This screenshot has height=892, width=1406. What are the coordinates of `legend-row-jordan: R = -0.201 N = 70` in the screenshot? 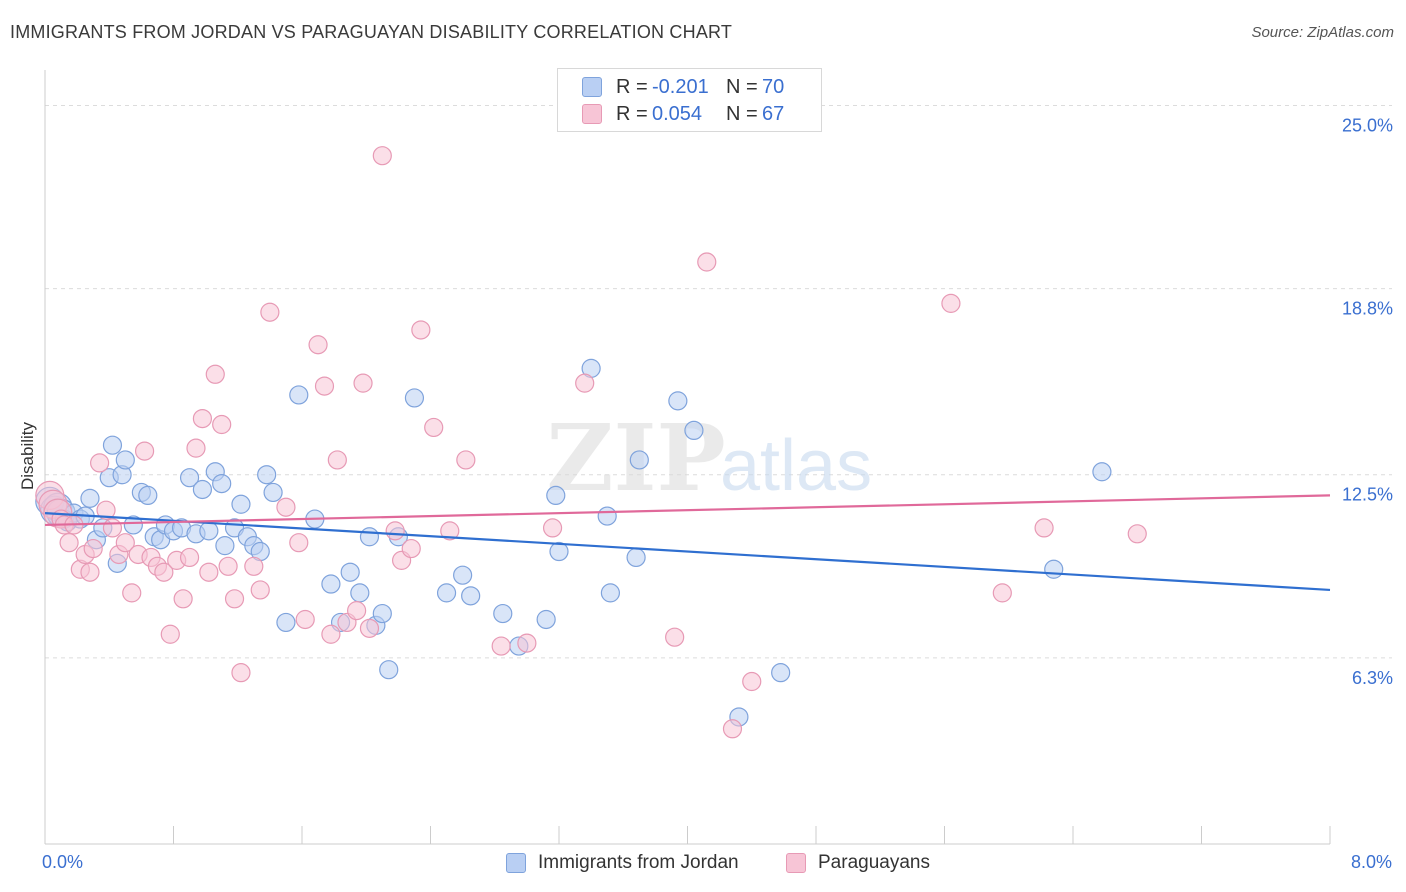 It's located at (683, 87).